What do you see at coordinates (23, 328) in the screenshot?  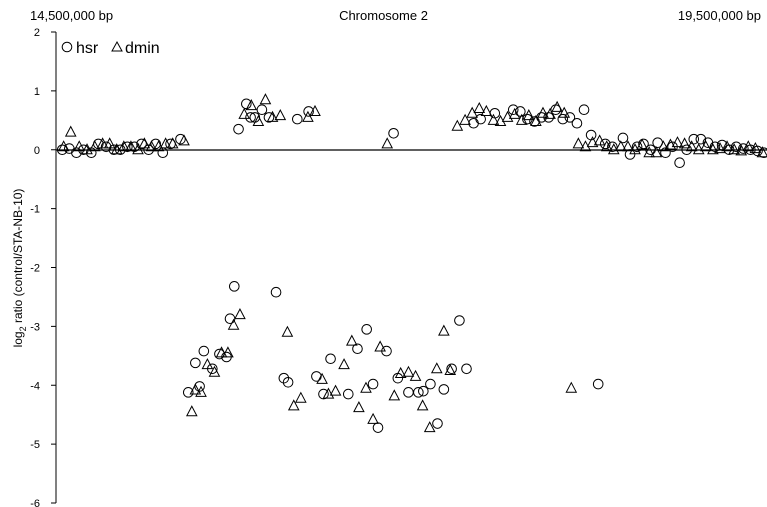 I see `y-axis-label-sub: 2` at bounding box center [23, 328].